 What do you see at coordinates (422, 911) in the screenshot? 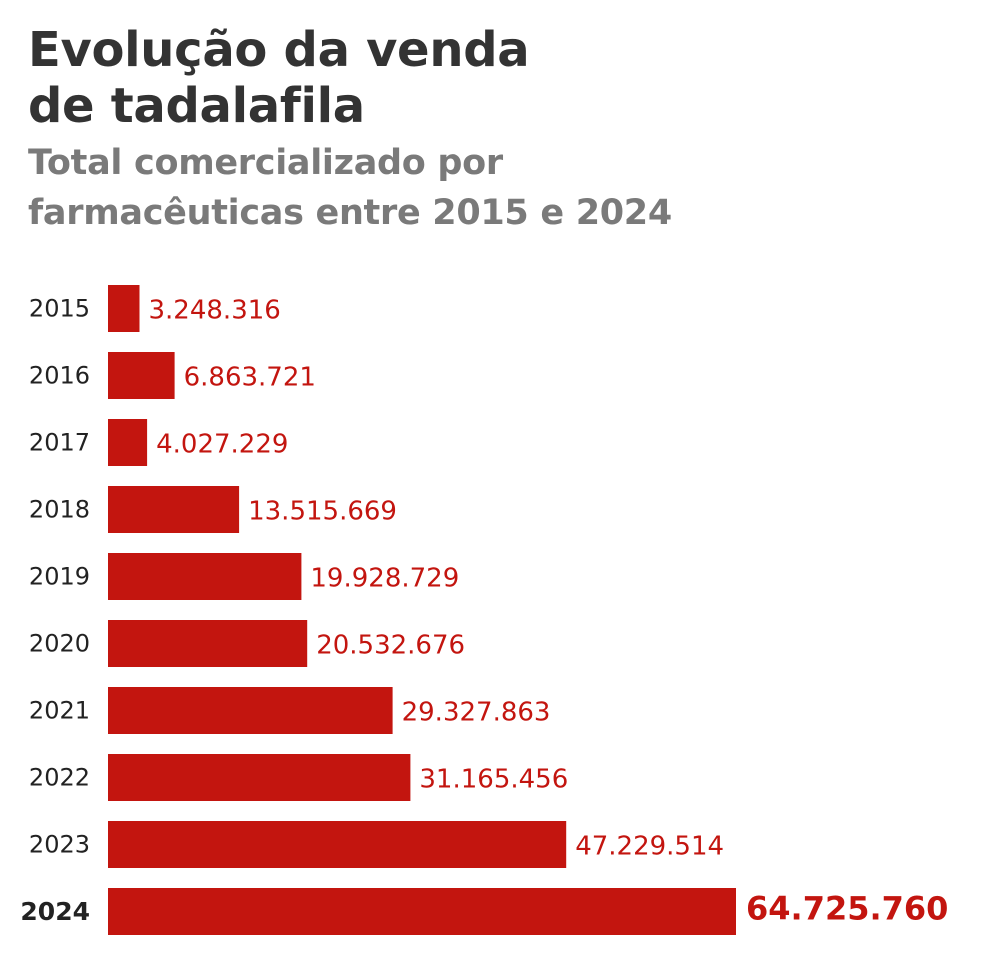
I see `bar-2024` at bounding box center [422, 911].